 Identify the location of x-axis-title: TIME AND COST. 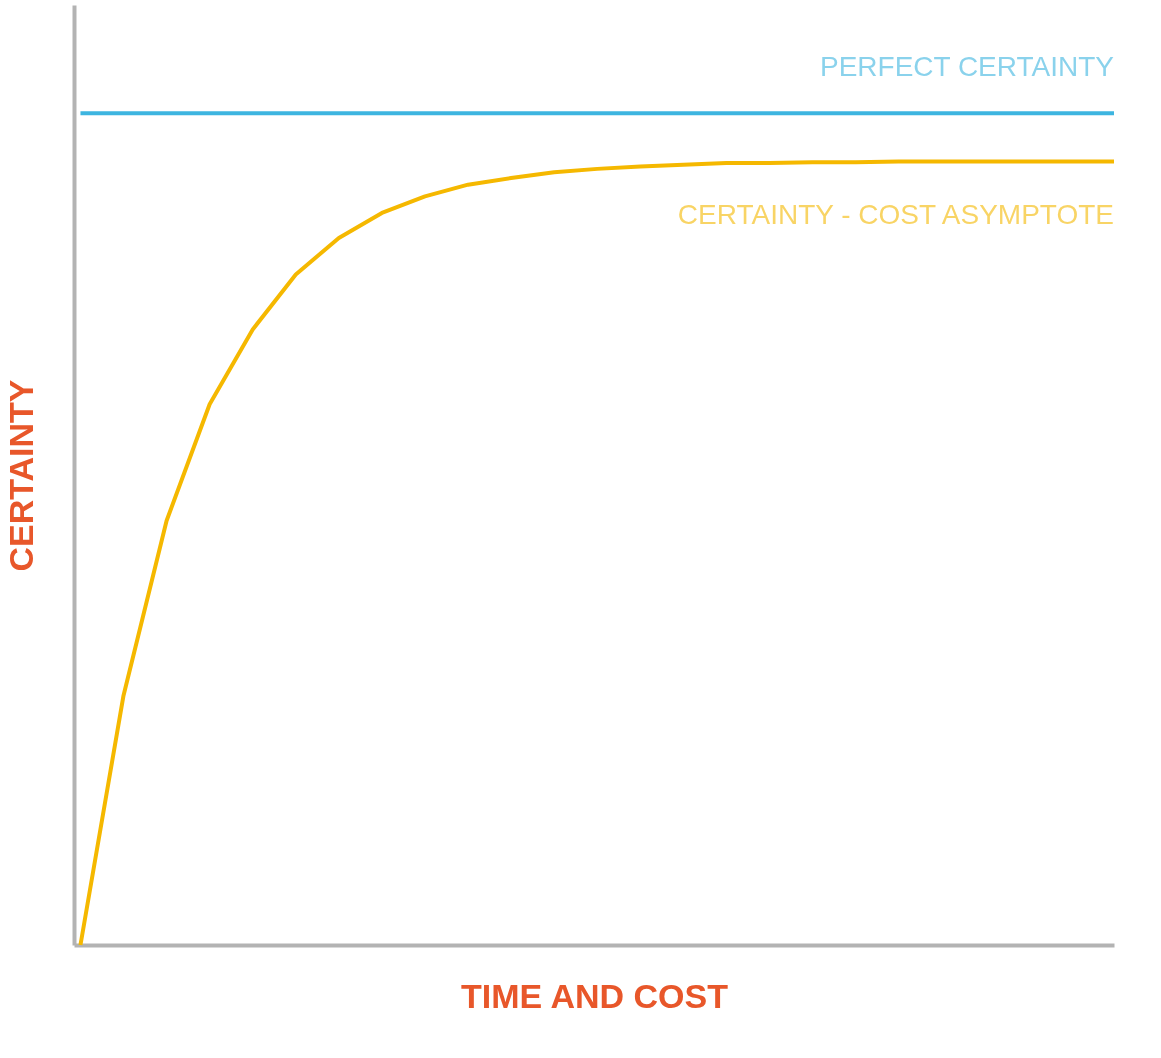
(595, 995).